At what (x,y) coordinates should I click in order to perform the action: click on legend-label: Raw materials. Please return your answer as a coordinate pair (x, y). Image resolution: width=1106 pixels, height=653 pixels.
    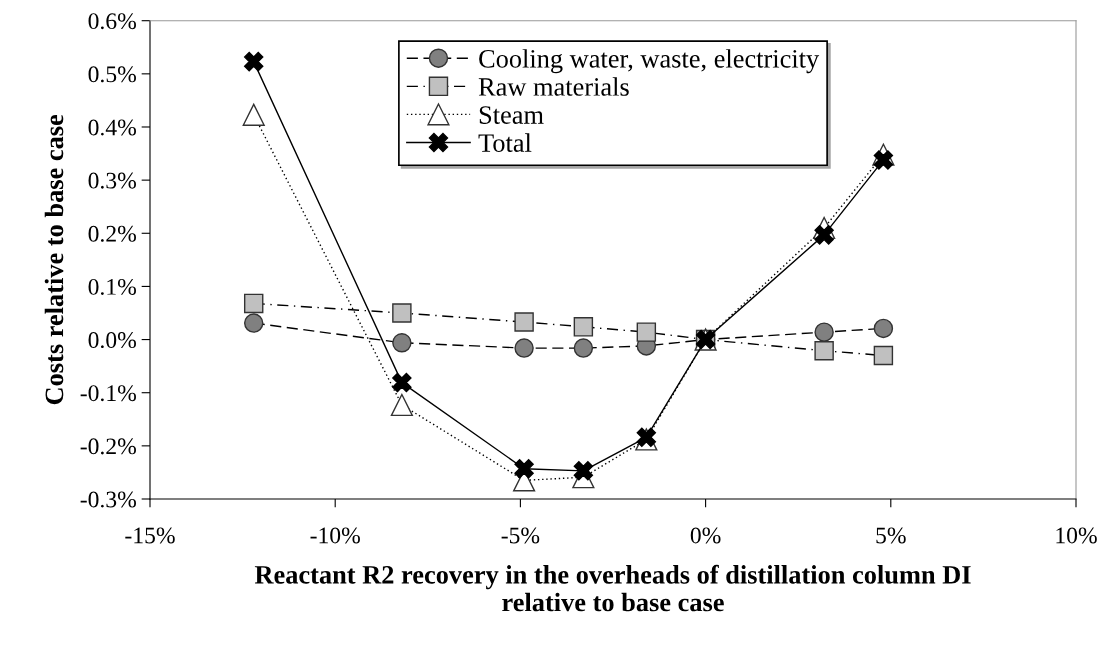
    Looking at the image, I should click on (553, 86).